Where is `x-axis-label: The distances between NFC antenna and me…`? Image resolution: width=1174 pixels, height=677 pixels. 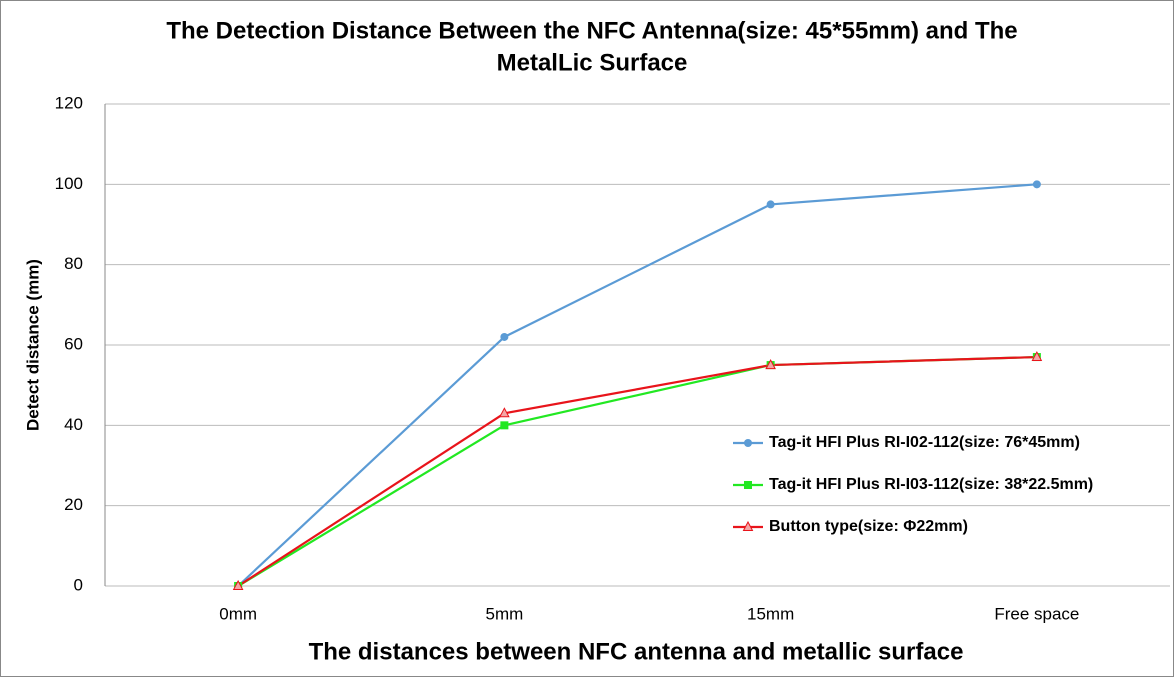
x-axis-label: The distances between NFC antenna and me… is located at coordinates (636, 651).